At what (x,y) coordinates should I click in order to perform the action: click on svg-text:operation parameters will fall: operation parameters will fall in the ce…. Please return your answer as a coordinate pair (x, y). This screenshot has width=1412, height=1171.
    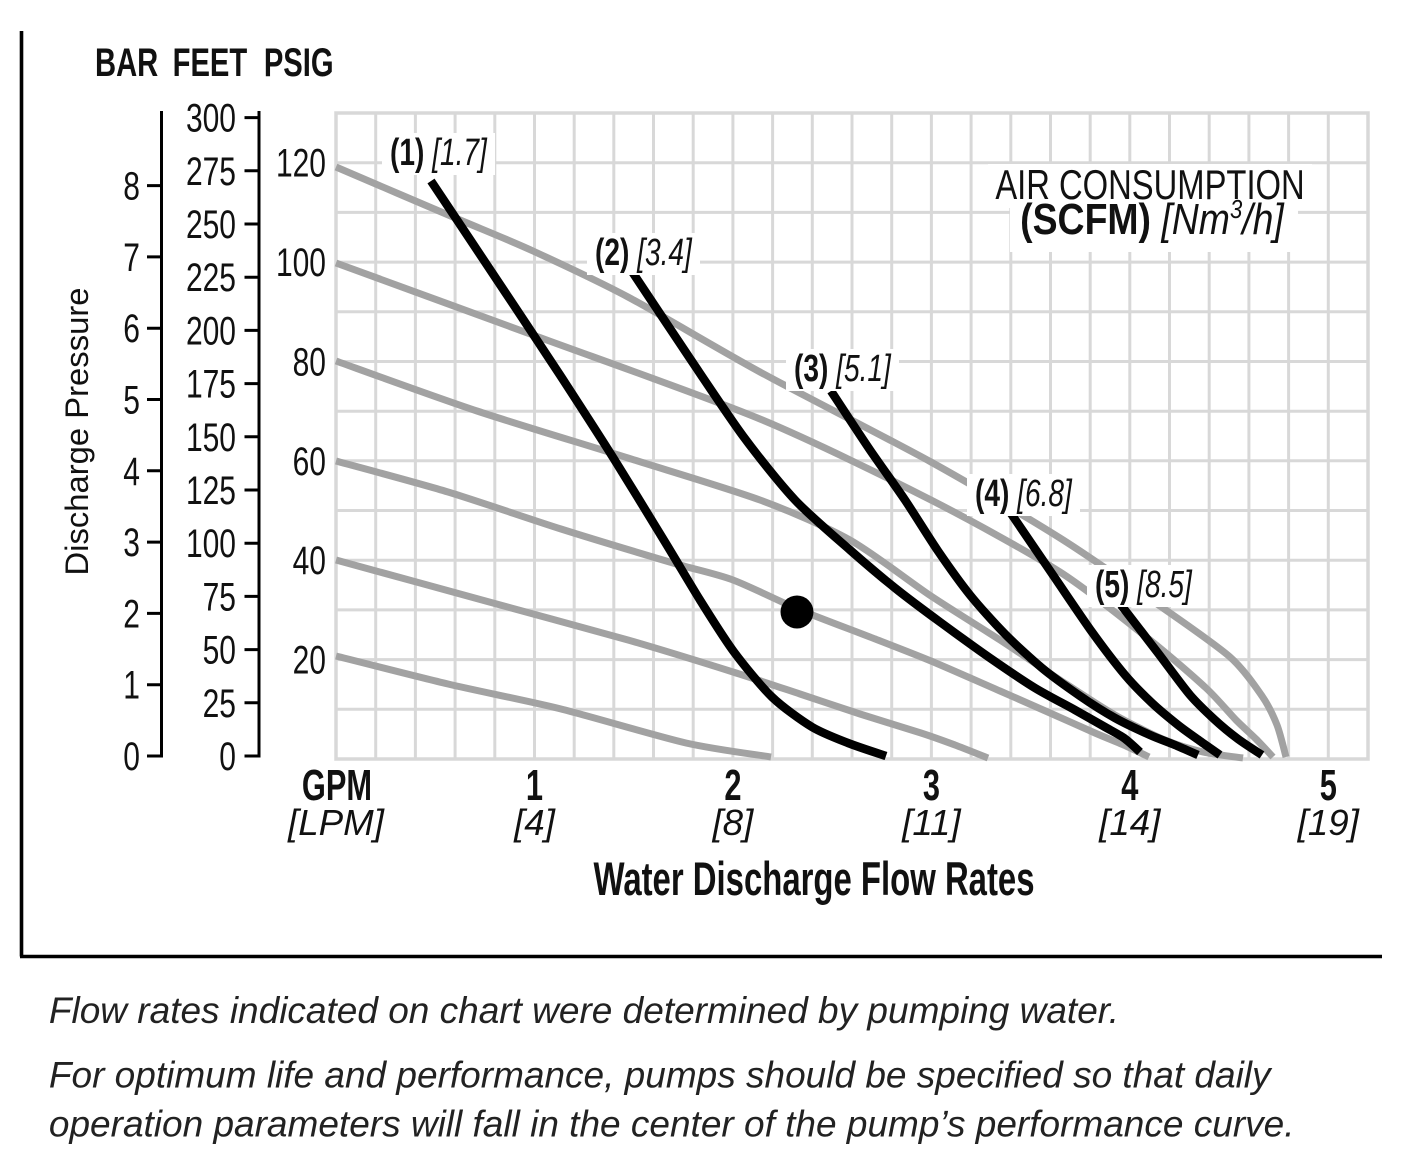
    Looking at the image, I should click on (672, 1124).